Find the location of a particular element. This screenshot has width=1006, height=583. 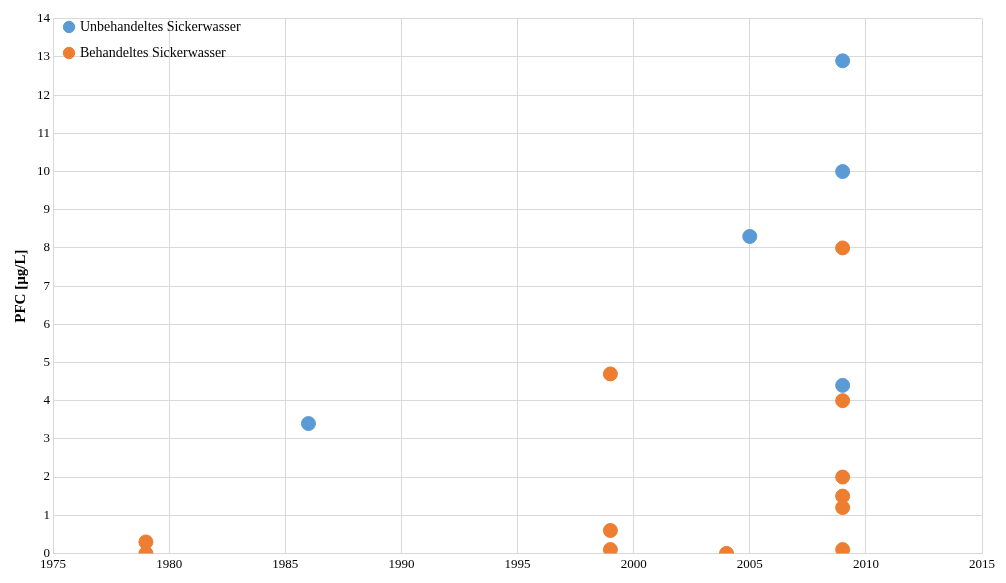

y-axis-title: PFC [µg/L] is located at coordinates (19, 286).